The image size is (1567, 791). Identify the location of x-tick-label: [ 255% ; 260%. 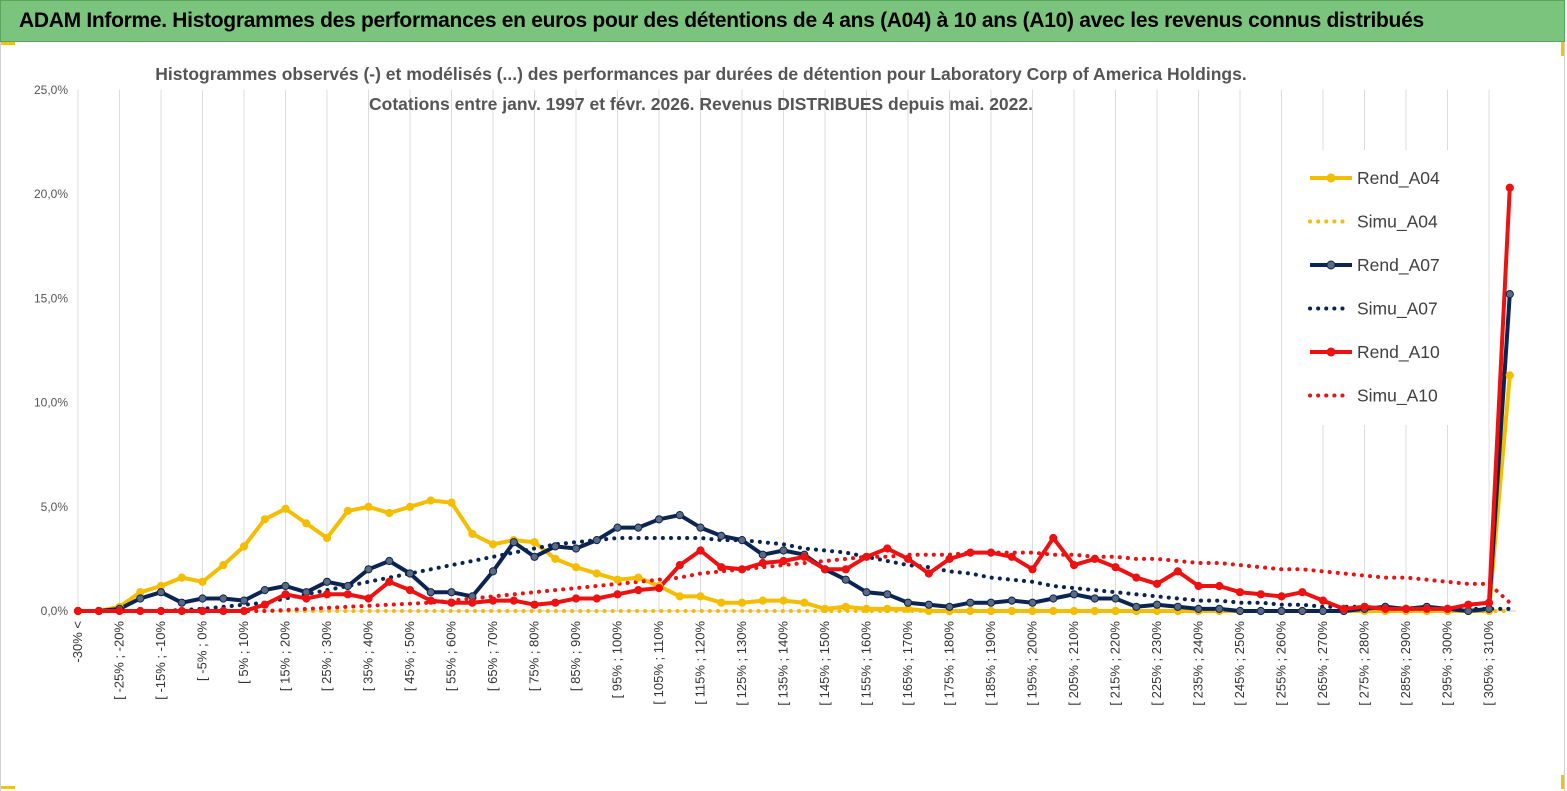
(1281, 663).